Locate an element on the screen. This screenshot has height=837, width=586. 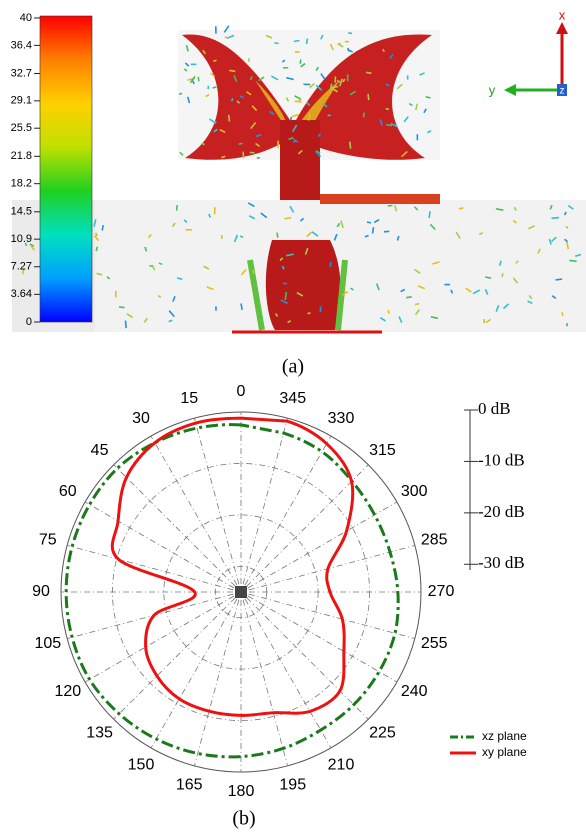
angle-label: 75 is located at coordinates (48, 539).